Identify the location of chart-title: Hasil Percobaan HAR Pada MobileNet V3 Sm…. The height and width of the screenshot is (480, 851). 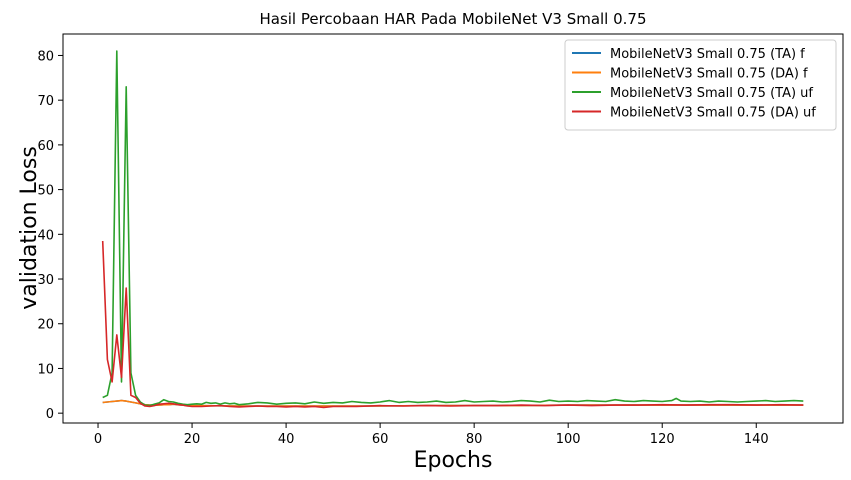
(452, 19).